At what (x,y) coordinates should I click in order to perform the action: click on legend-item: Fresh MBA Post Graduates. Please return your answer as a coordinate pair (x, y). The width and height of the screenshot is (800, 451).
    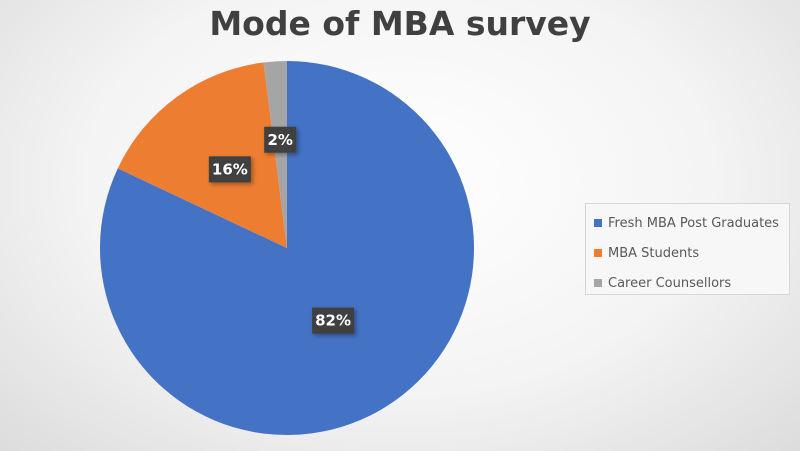
    Looking at the image, I should click on (691, 223).